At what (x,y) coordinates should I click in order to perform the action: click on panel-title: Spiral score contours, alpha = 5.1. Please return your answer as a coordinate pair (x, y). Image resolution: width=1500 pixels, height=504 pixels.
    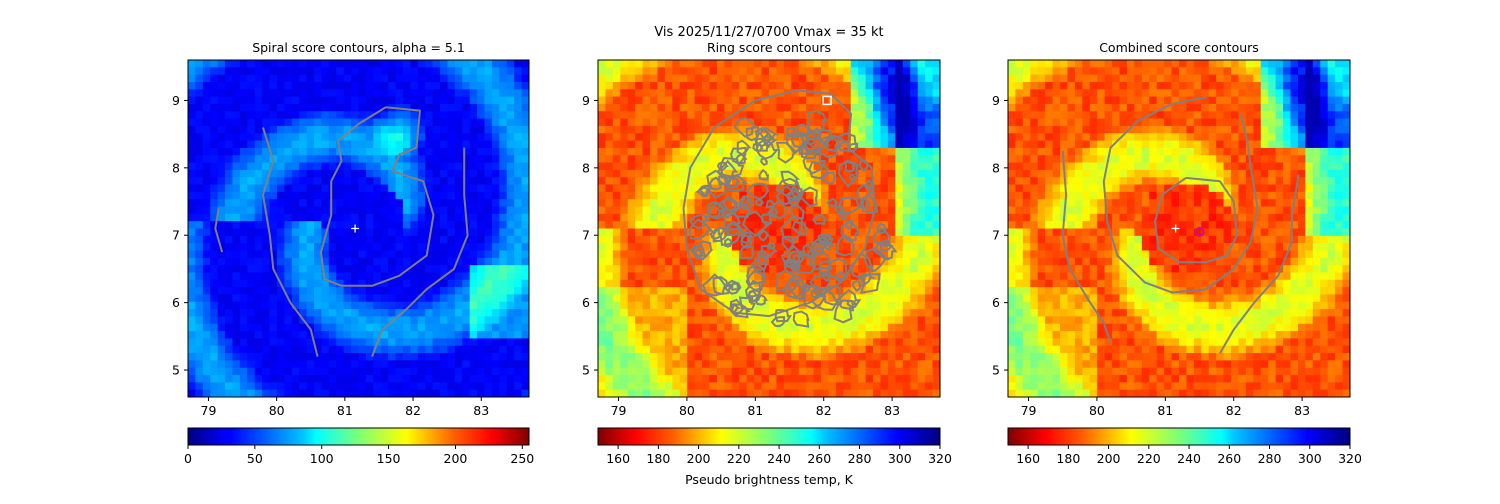
    Looking at the image, I should click on (358, 47).